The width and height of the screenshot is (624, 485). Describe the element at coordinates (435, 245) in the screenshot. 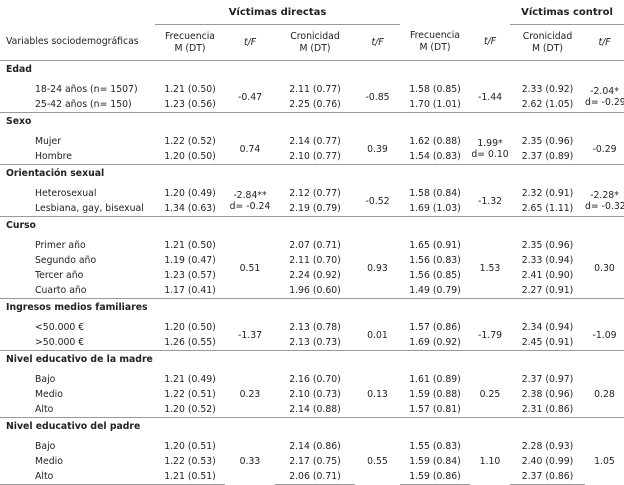

I see `cell-value: 1.65 (0.91)` at that location.